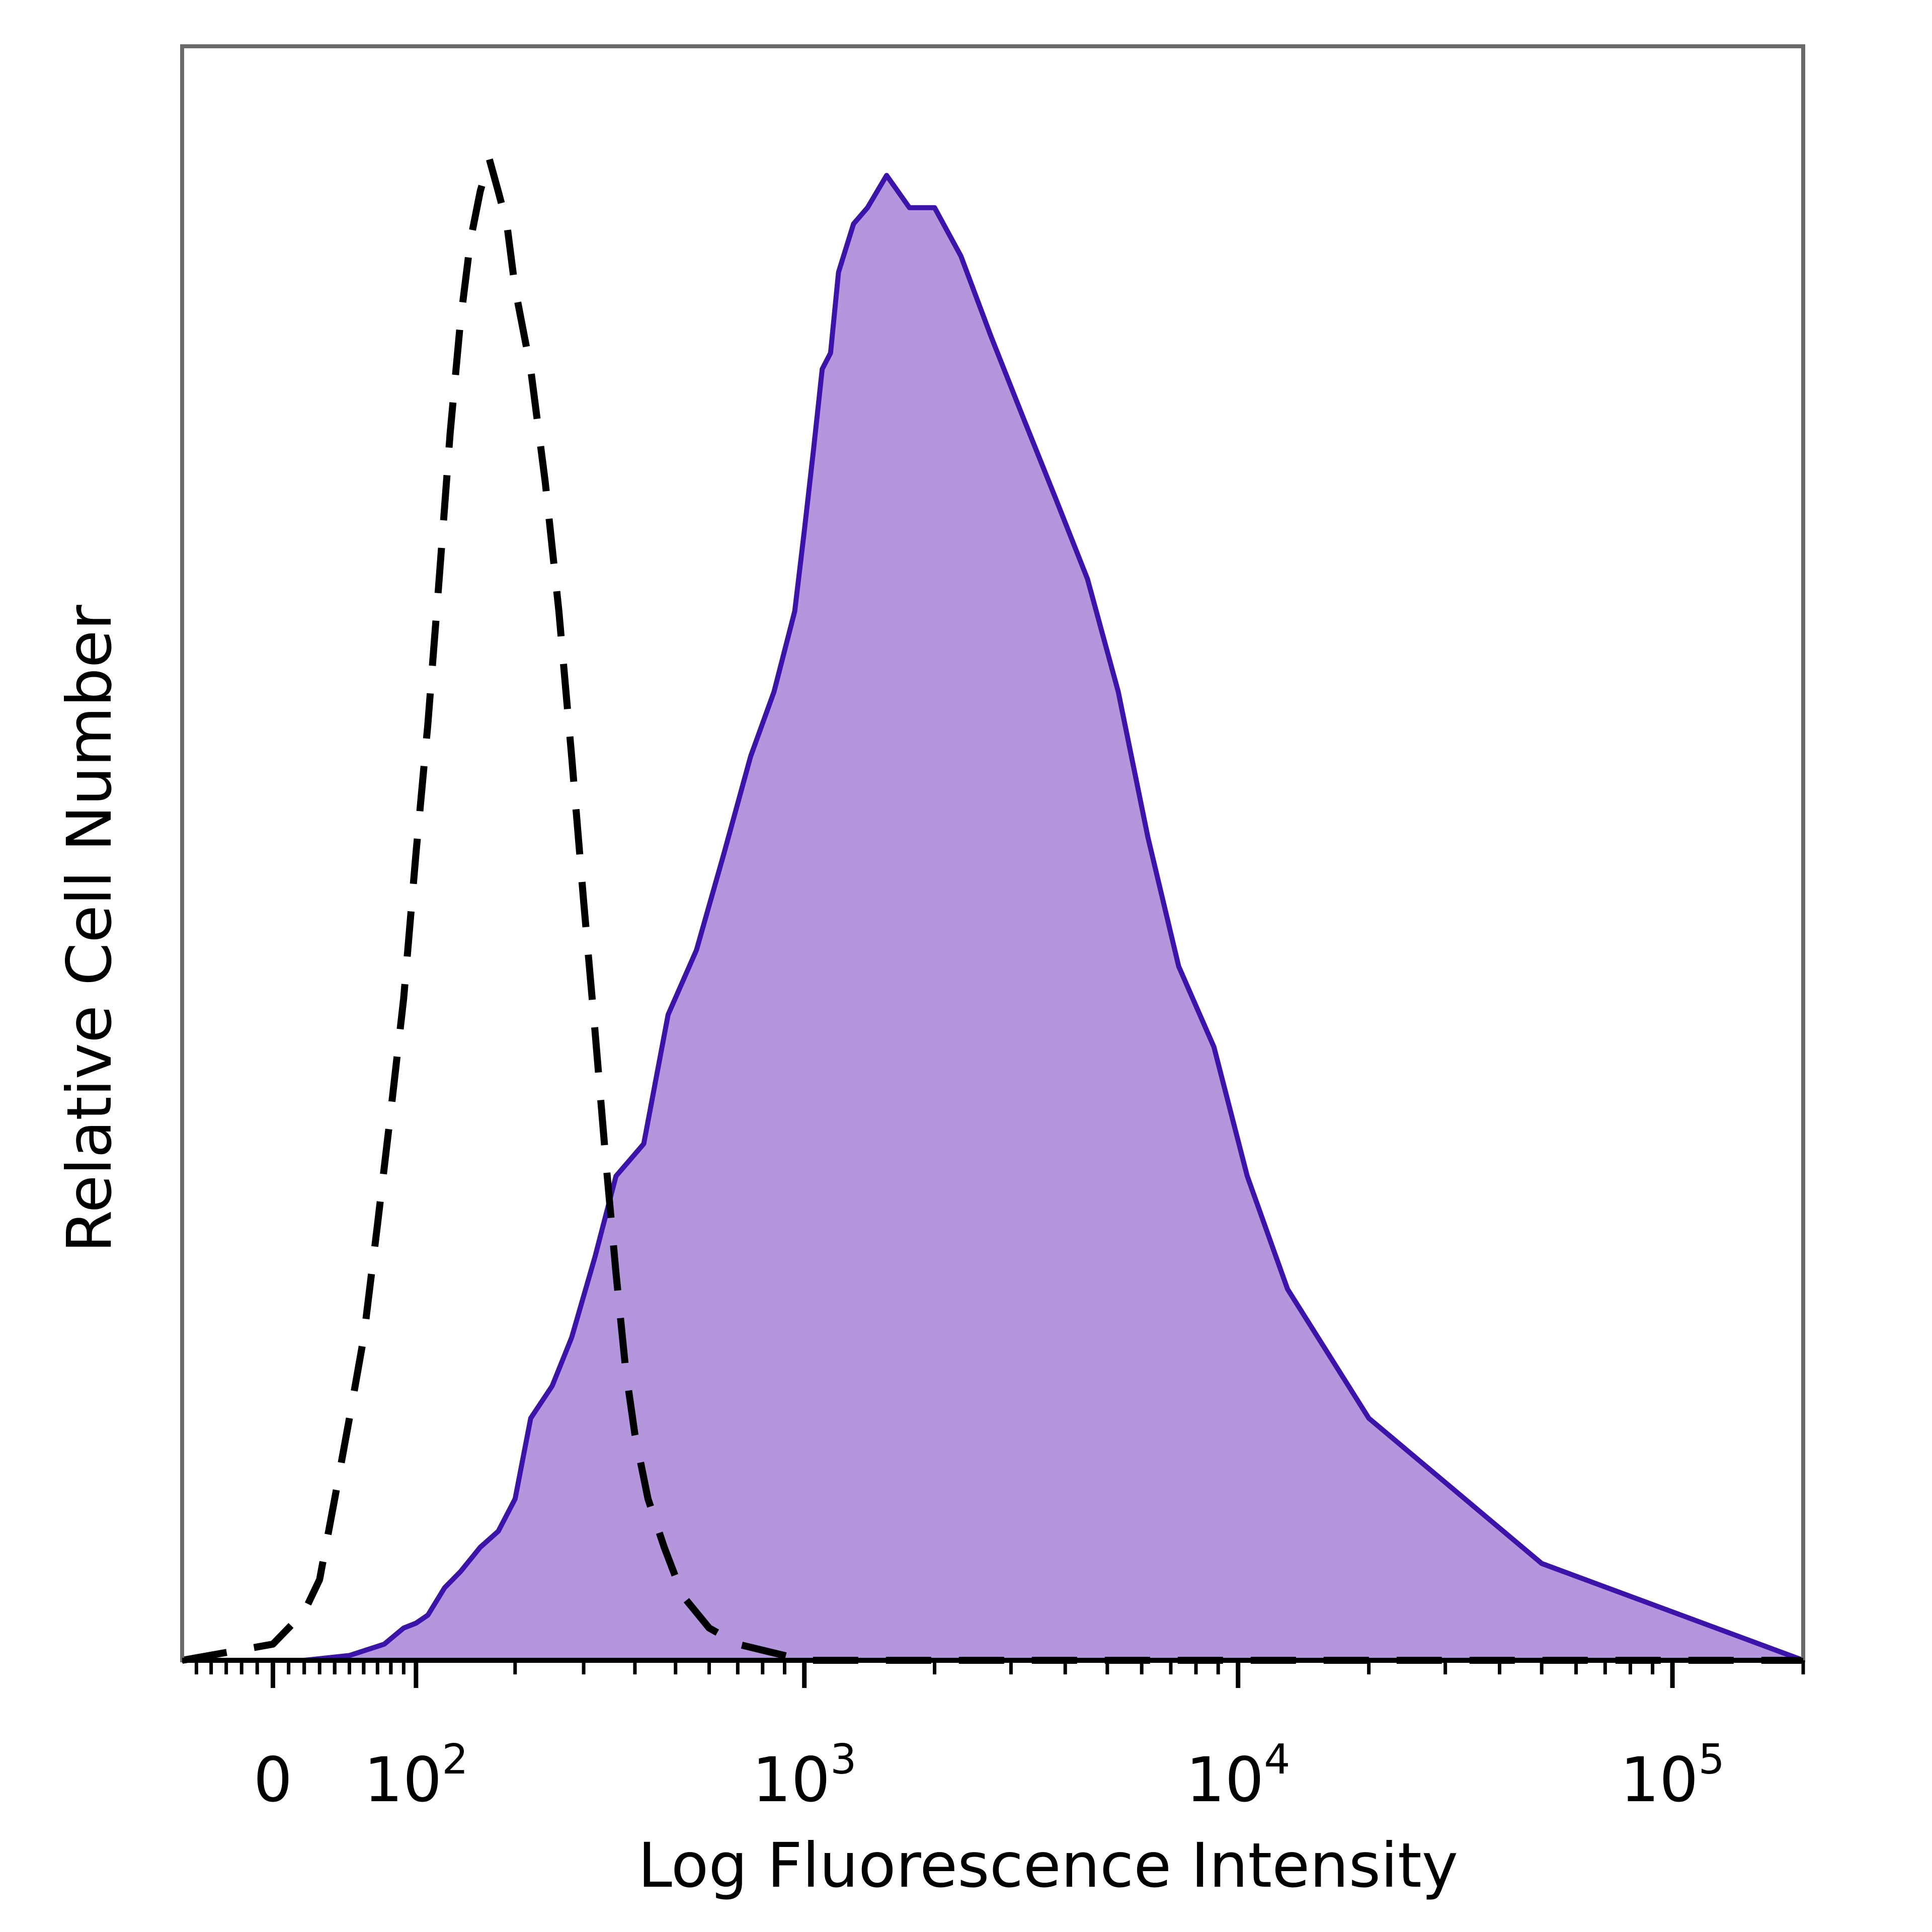  I want to click on x-tick-label-3: 10⁴, so click(1238, 1776).